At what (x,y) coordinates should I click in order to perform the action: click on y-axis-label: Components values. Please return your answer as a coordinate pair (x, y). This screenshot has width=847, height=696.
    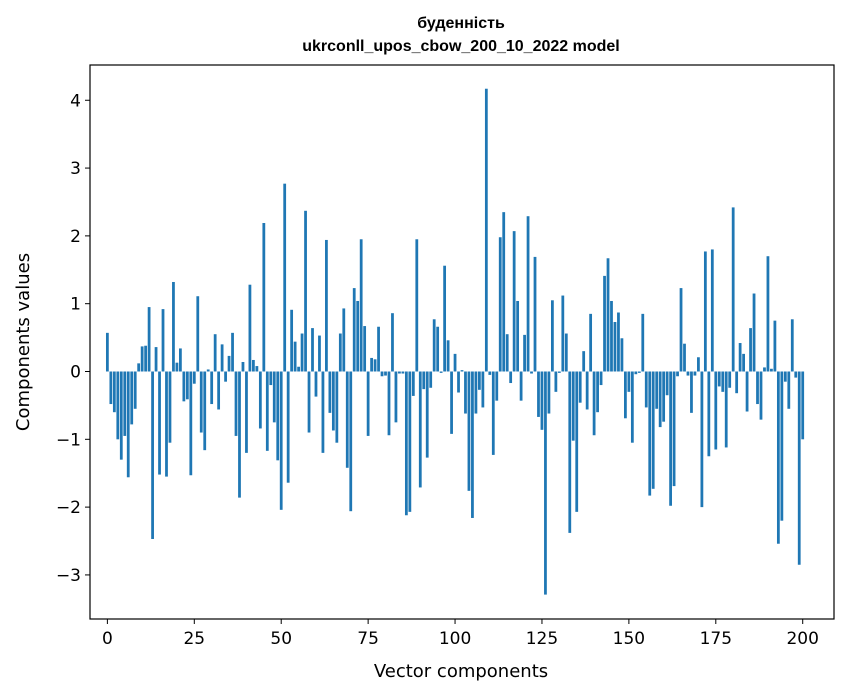
    Looking at the image, I should click on (23, 342).